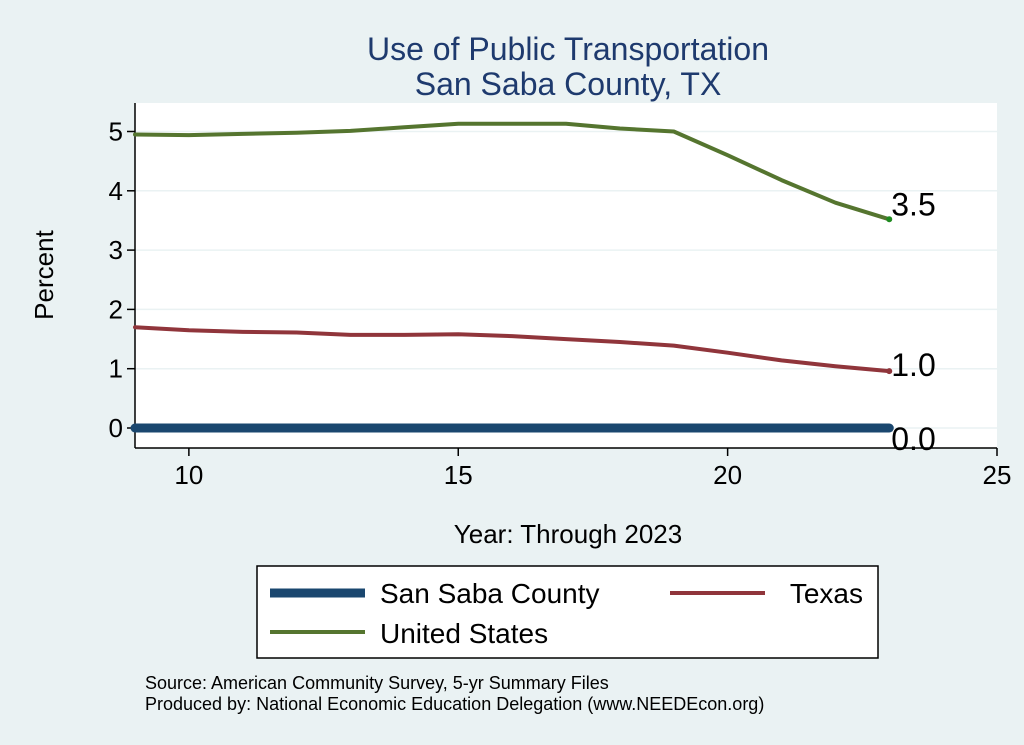 This screenshot has width=1024, height=745. Describe the element at coordinates (889, 219) in the screenshot. I see `end-marker-united-states` at that location.